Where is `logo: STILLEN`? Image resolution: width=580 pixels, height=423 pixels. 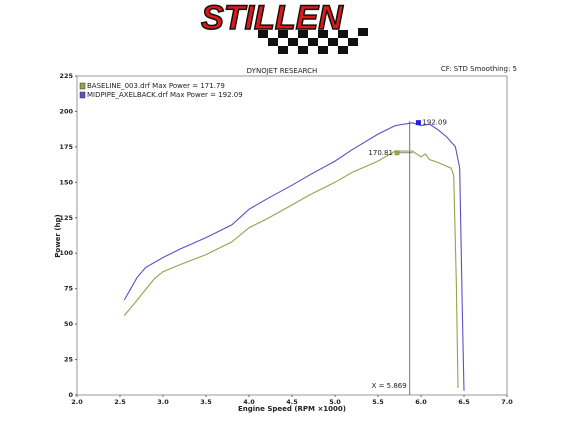 logo: STILLEN is located at coordinates (284, 27).